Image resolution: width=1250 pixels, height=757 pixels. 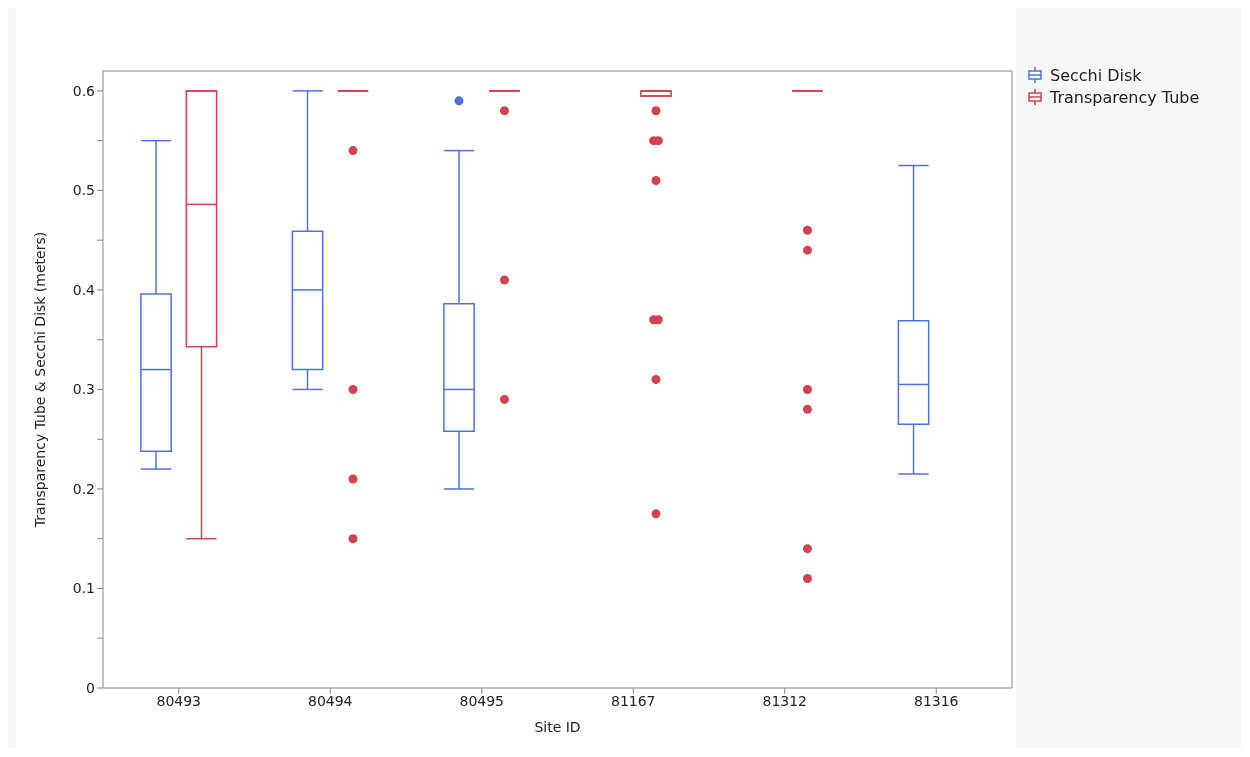 What do you see at coordinates (1096, 75) in the screenshot?
I see `legend-label: Secchi Disk` at bounding box center [1096, 75].